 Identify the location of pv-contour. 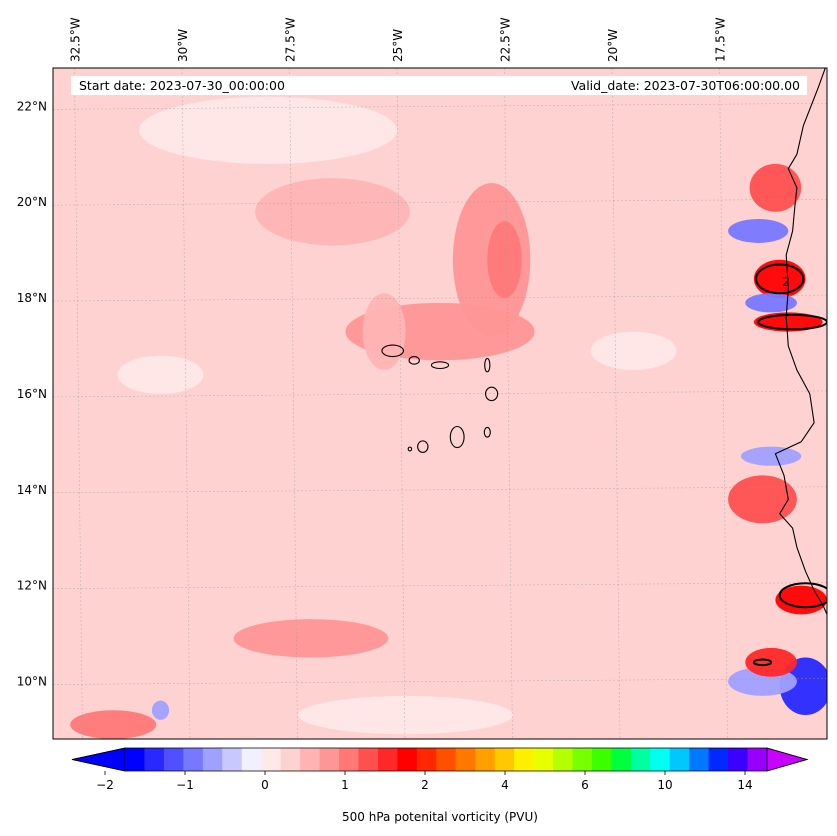
(780, 279).